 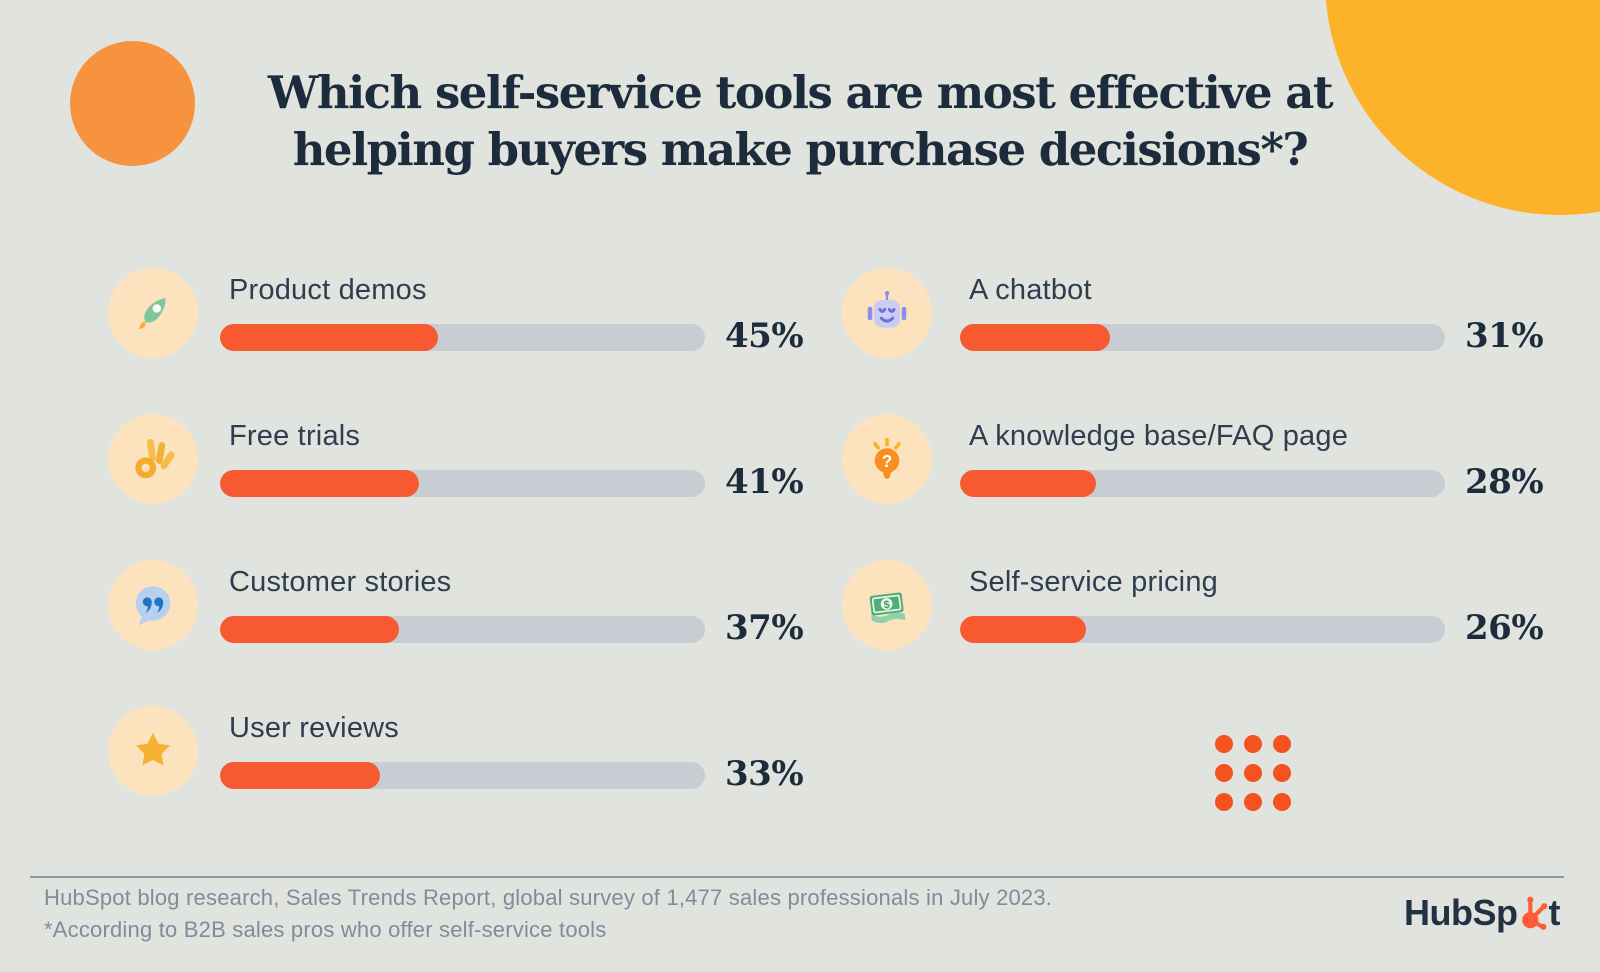 I want to click on money-icon: $, so click(x=887, y=607).